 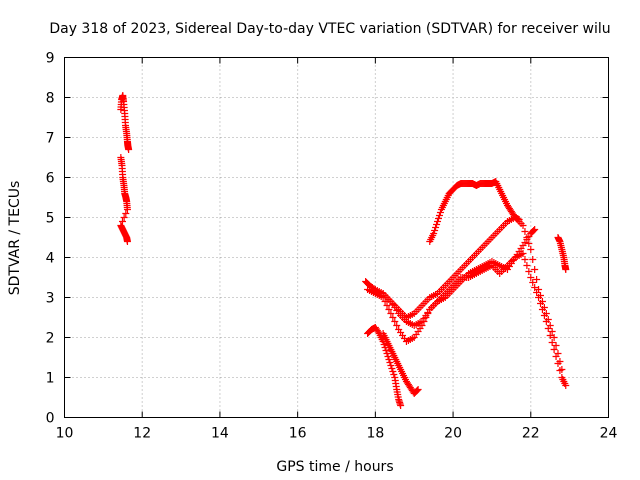 What do you see at coordinates (609, 434) in the screenshot?
I see `x-tick-label: 24` at bounding box center [609, 434].